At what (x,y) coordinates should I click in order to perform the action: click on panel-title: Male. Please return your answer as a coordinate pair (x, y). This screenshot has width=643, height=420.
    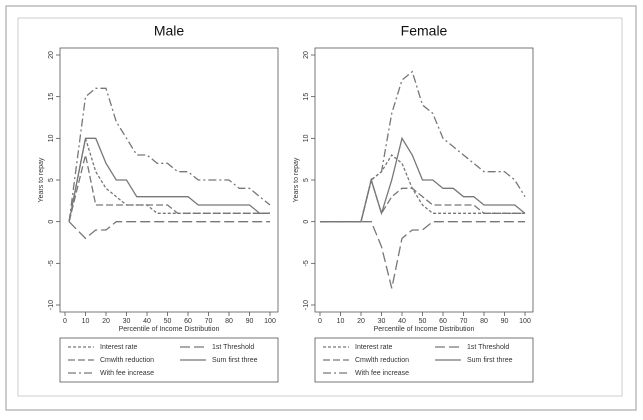
    Looking at the image, I should click on (169, 31).